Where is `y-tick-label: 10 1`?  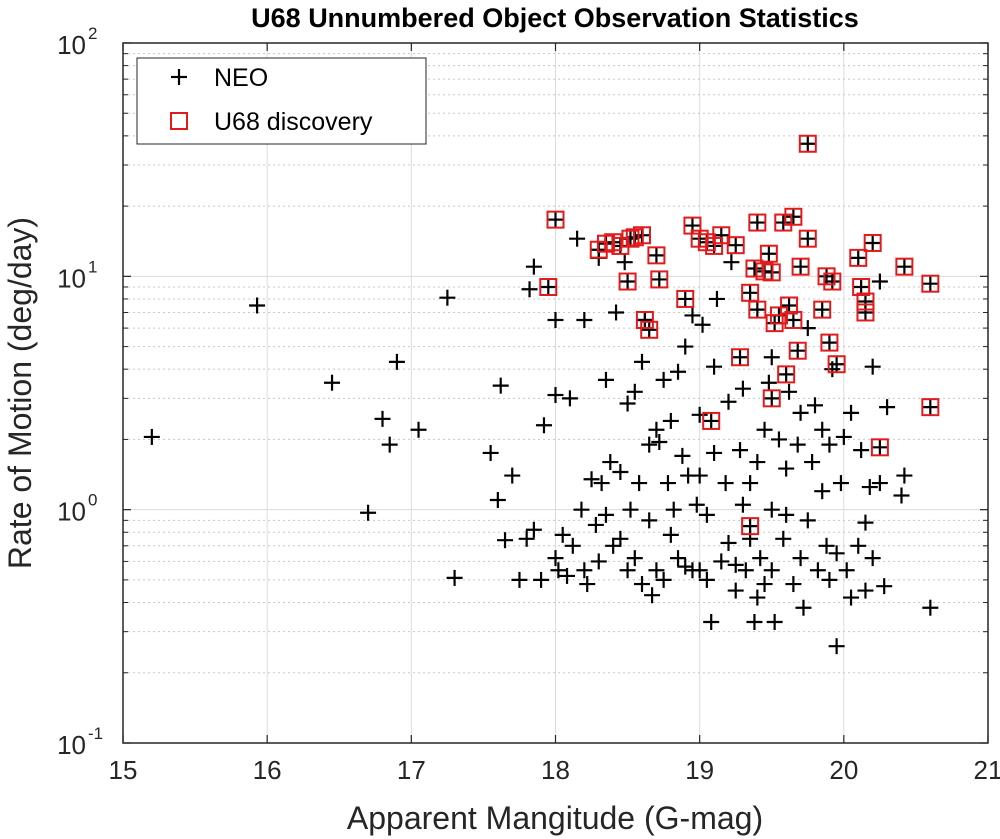 y-tick-label: 10 1 is located at coordinates (77, 275).